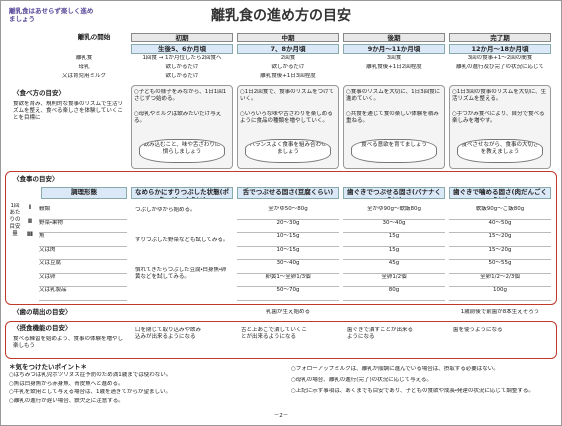 This screenshot has height=426, width=562. What do you see at coordinates (182, 151) in the screenshot?
I see `bubble: 飲み込むこと、味や舌ざわりに慣らしましょう` at bounding box center [182, 151].